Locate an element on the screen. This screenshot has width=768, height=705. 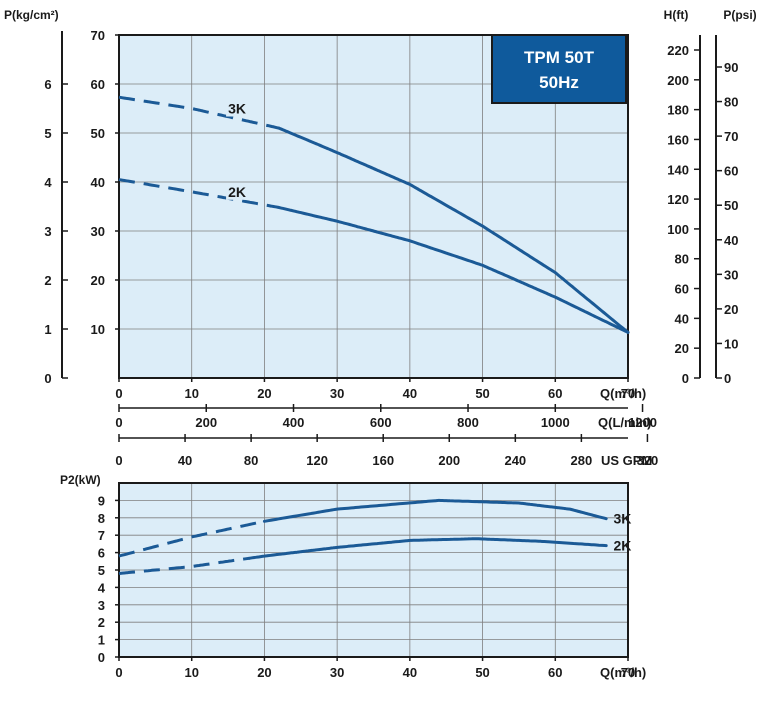
top-series-2k-line is located at coordinates (453, 270).